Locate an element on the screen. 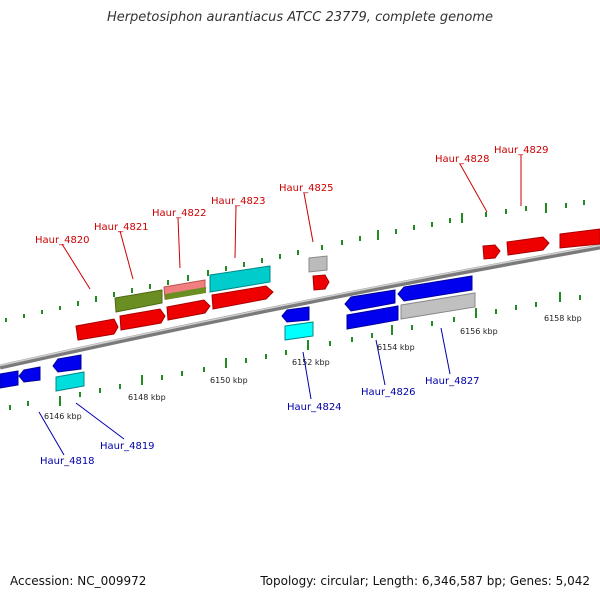  scale-label-6152: 6152 kbp is located at coordinates (311, 362).